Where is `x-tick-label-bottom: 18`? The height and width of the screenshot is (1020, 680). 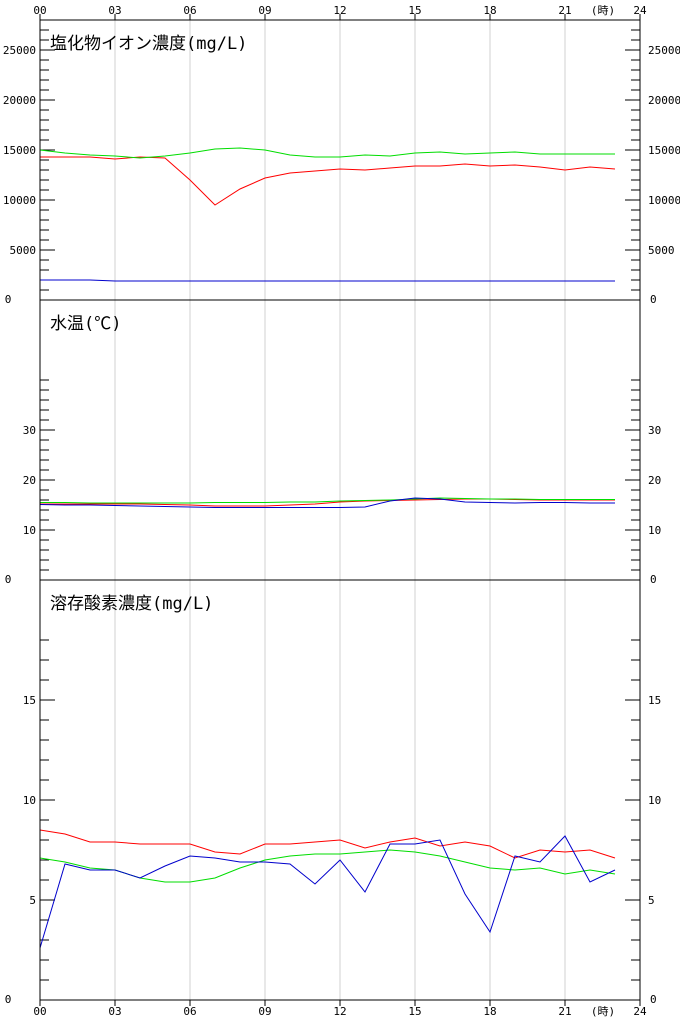
x-tick-label-bottom: 18 is located at coordinates (489, 1011).